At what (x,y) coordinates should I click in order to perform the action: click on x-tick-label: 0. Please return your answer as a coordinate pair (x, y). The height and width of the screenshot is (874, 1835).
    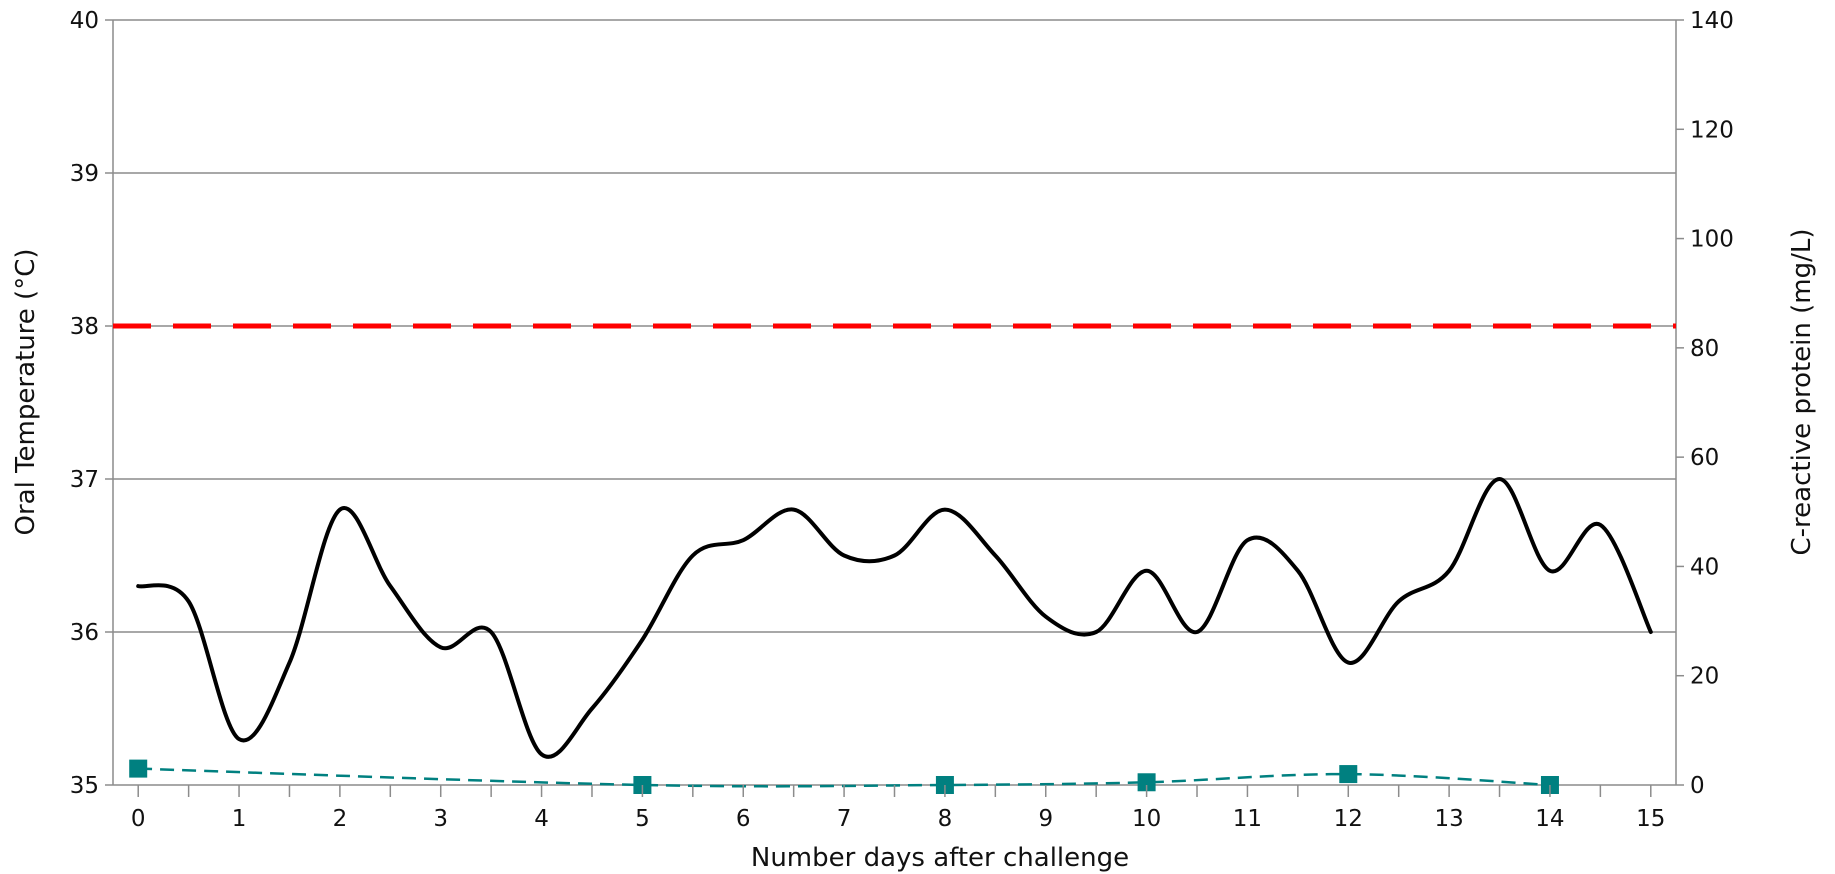
    Looking at the image, I should click on (138, 819).